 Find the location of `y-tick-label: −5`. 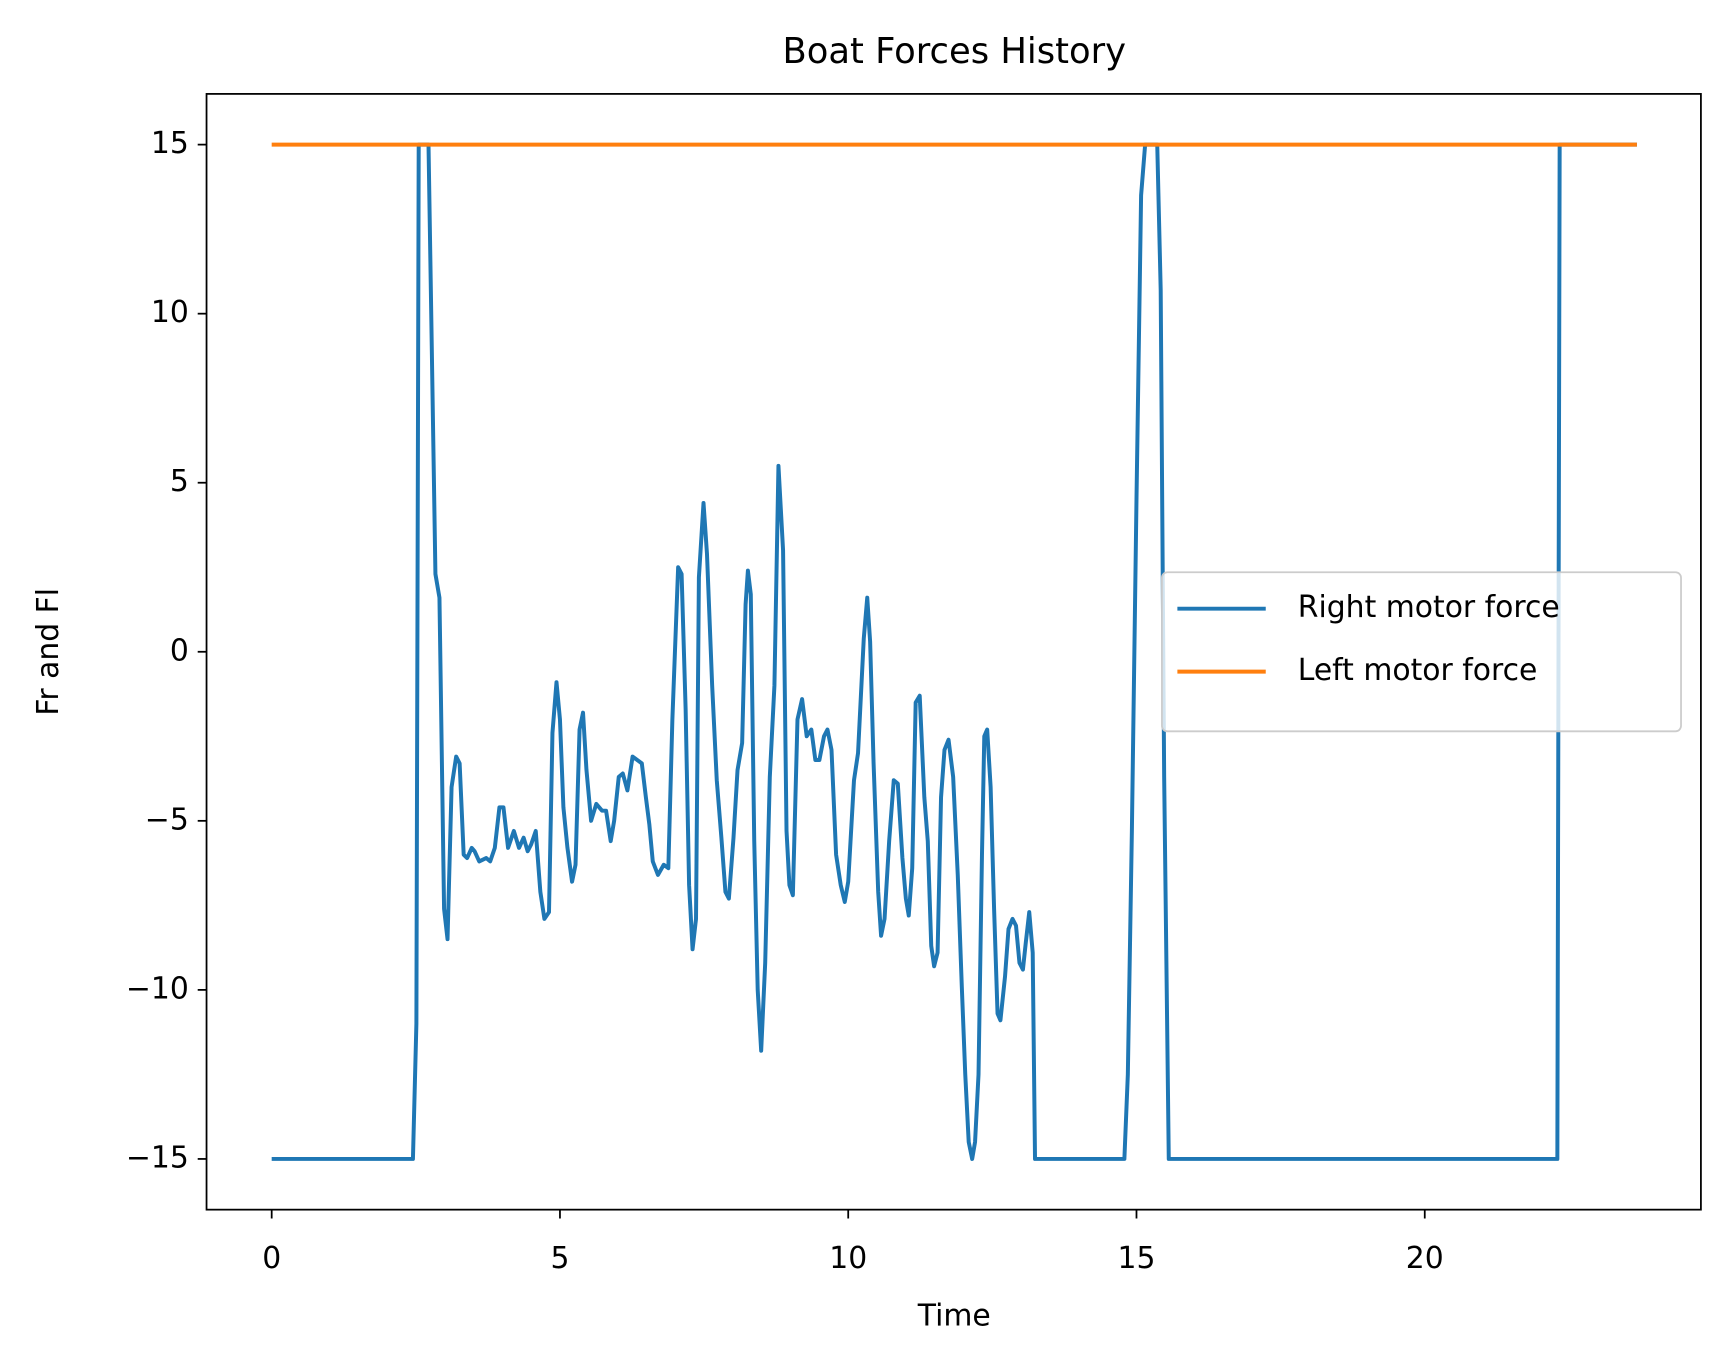

y-tick-label: −5 is located at coordinates (167, 819).